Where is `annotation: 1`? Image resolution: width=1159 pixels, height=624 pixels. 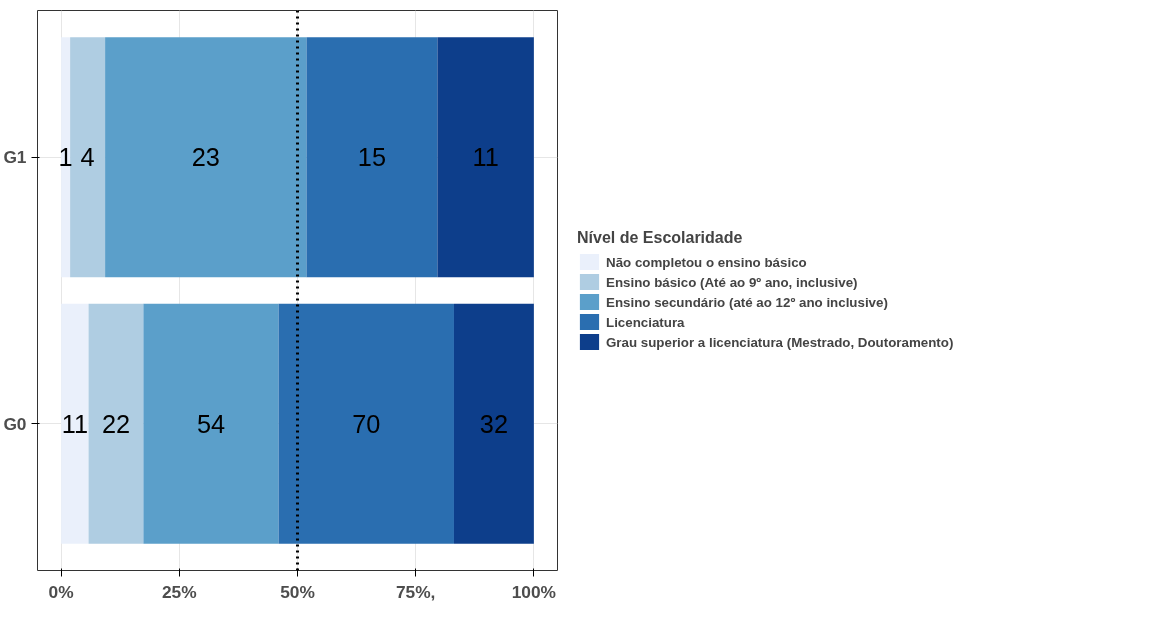
annotation: 1 is located at coordinates (65, 157).